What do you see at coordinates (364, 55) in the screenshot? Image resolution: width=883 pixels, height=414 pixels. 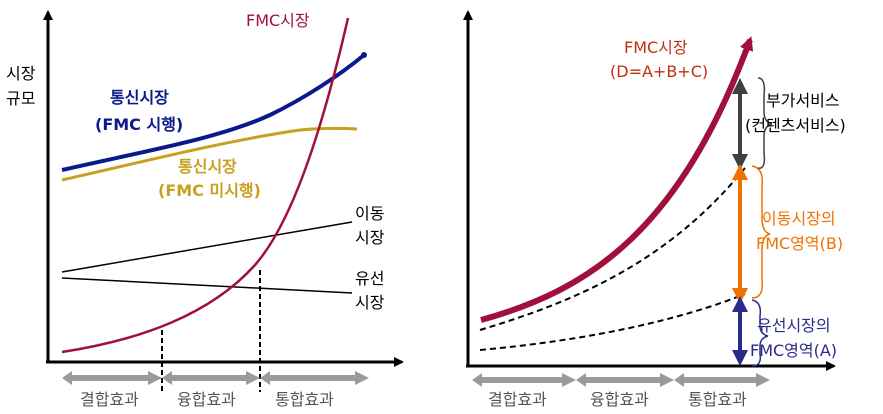 I see `telecom-fmc-endpoint` at bounding box center [364, 55].